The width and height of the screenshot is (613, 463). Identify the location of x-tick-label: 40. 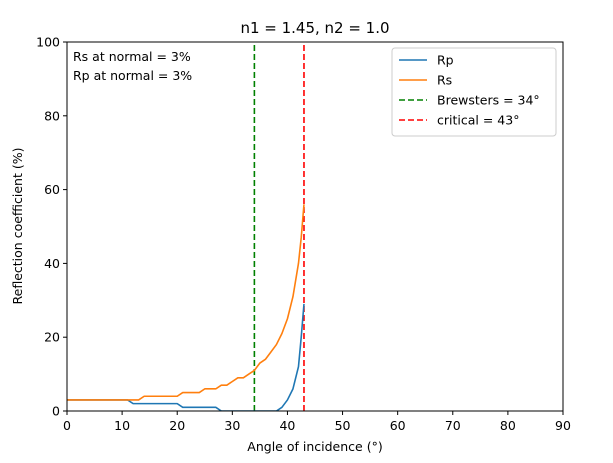
(287, 425).